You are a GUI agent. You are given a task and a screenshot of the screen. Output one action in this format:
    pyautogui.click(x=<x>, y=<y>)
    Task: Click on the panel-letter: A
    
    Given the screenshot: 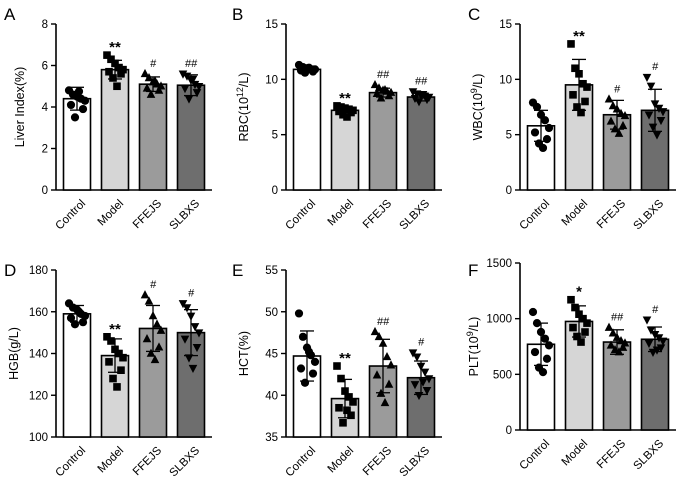 What is the action you would take?
    pyautogui.click(x=10, y=14)
    